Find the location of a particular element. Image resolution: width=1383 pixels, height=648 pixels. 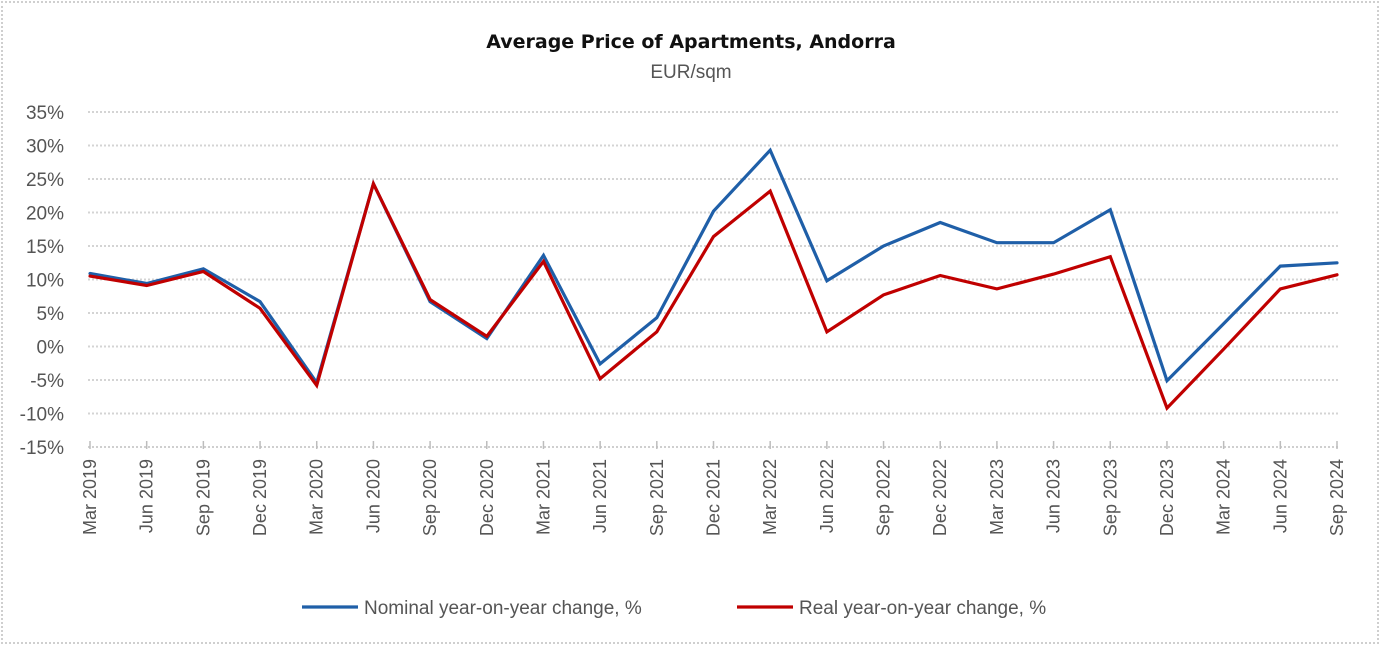

y-tick-label: 30% is located at coordinates (45, 147).